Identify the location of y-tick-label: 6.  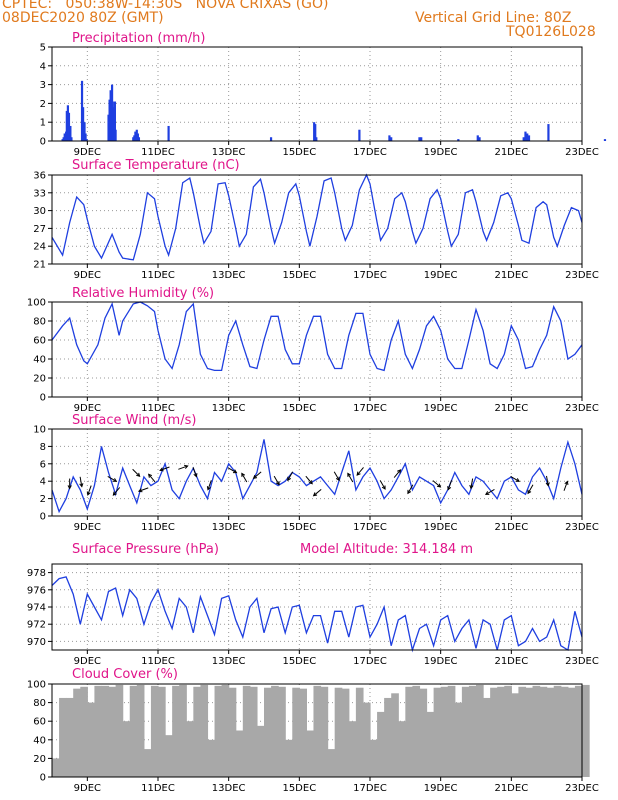
(43, 464).